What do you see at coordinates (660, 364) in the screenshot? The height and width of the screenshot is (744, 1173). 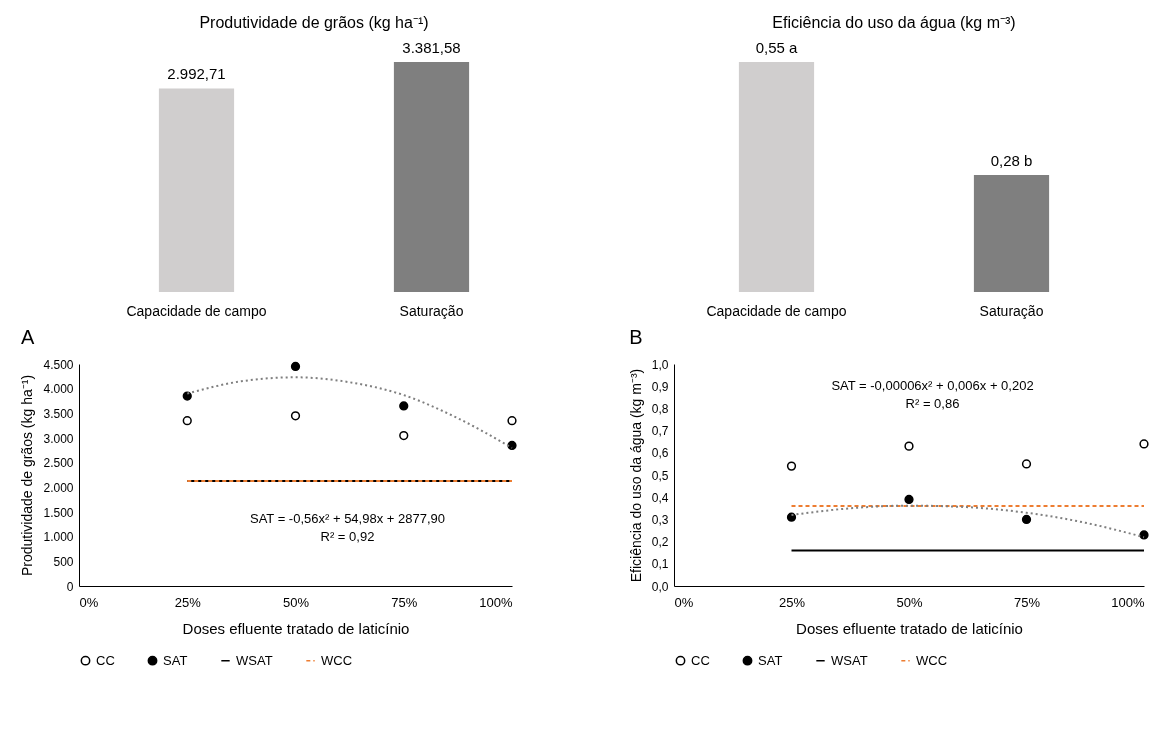 I see `y-tick-label: 1,0` at bounding box center [660, 364].